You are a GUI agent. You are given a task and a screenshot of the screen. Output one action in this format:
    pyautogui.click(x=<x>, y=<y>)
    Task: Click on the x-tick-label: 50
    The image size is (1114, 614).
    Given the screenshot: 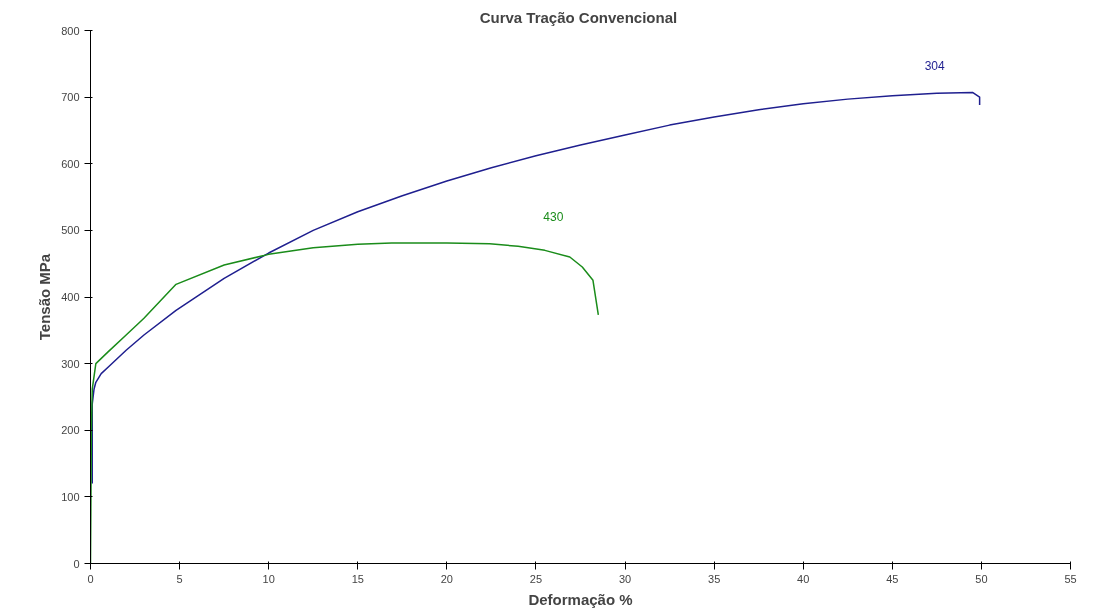 What is the action you would take?
    pyautogui.click(x=981, y=578)
    